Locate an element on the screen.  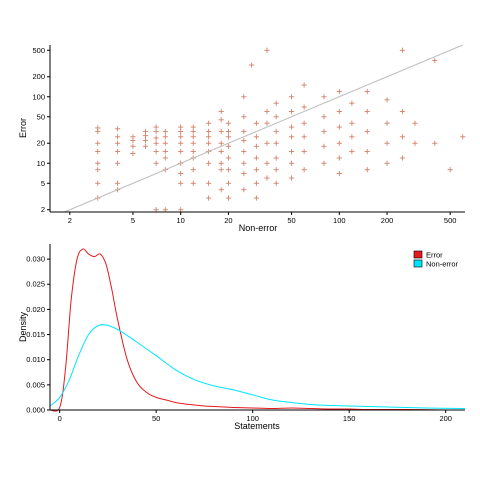
scatter-x-axis-label: Non-error is located at coordinates (258, 228).